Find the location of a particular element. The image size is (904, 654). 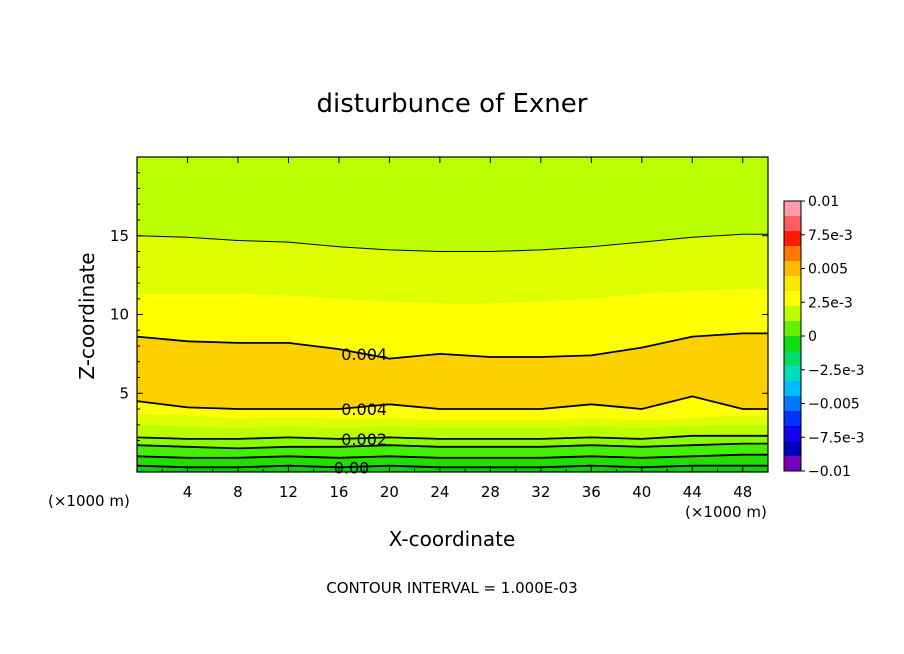

colorbar-label: 0 is located at coordinates (812, 337).